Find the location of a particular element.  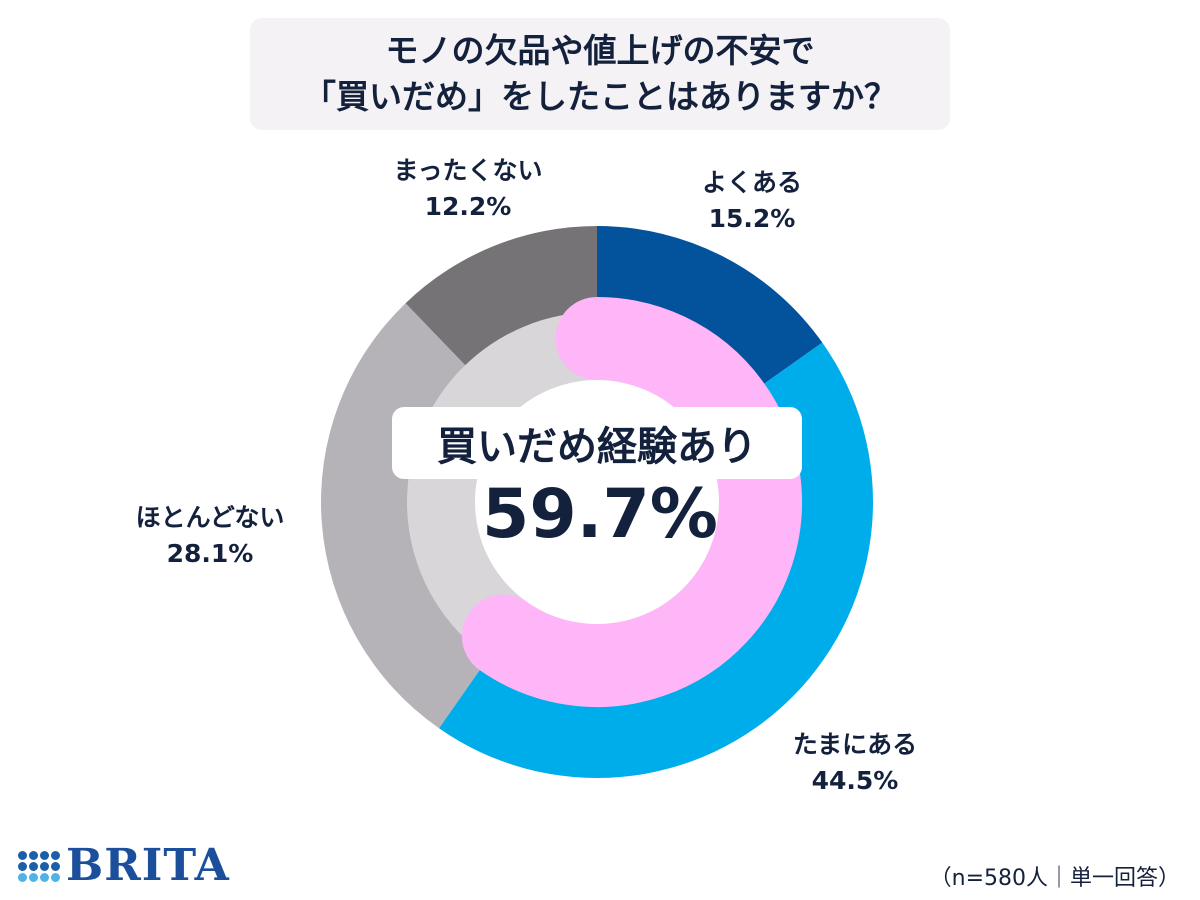

label-hotondonai: ほとんどない 28.1% is located at coordinates (210, 536).